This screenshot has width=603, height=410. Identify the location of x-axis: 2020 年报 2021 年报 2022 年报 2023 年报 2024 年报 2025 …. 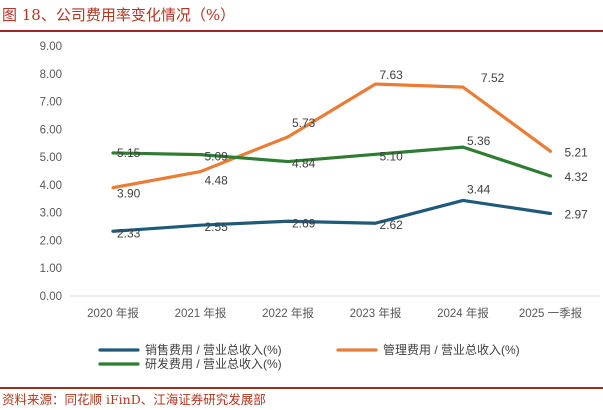
(335, 313).